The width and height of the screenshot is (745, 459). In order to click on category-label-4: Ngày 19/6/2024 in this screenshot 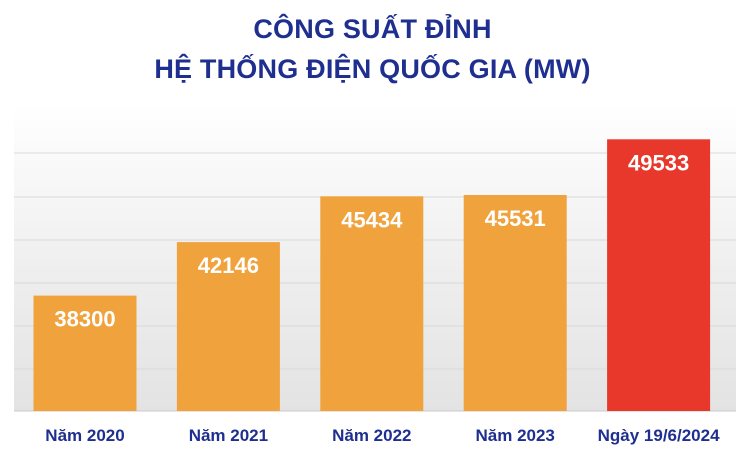, I will do `click(659, 435)`.